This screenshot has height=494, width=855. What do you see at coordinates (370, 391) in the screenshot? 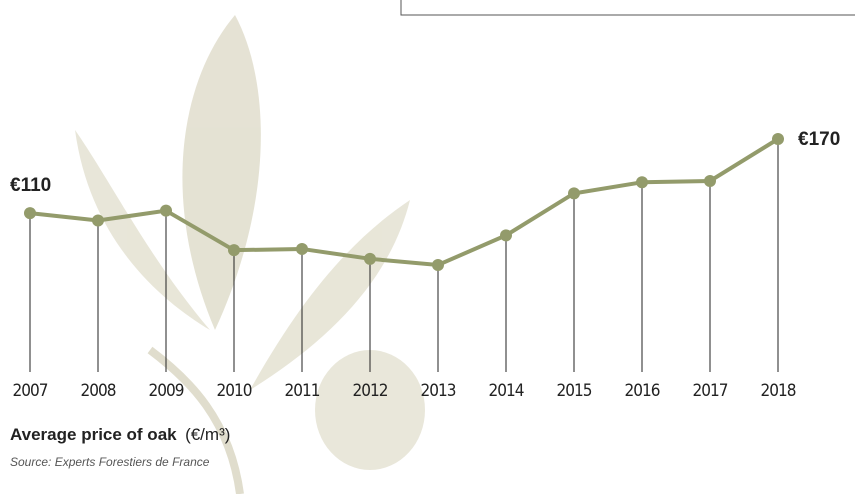
I see `x-tick-label: 2012` at bounding box center [370, 391].